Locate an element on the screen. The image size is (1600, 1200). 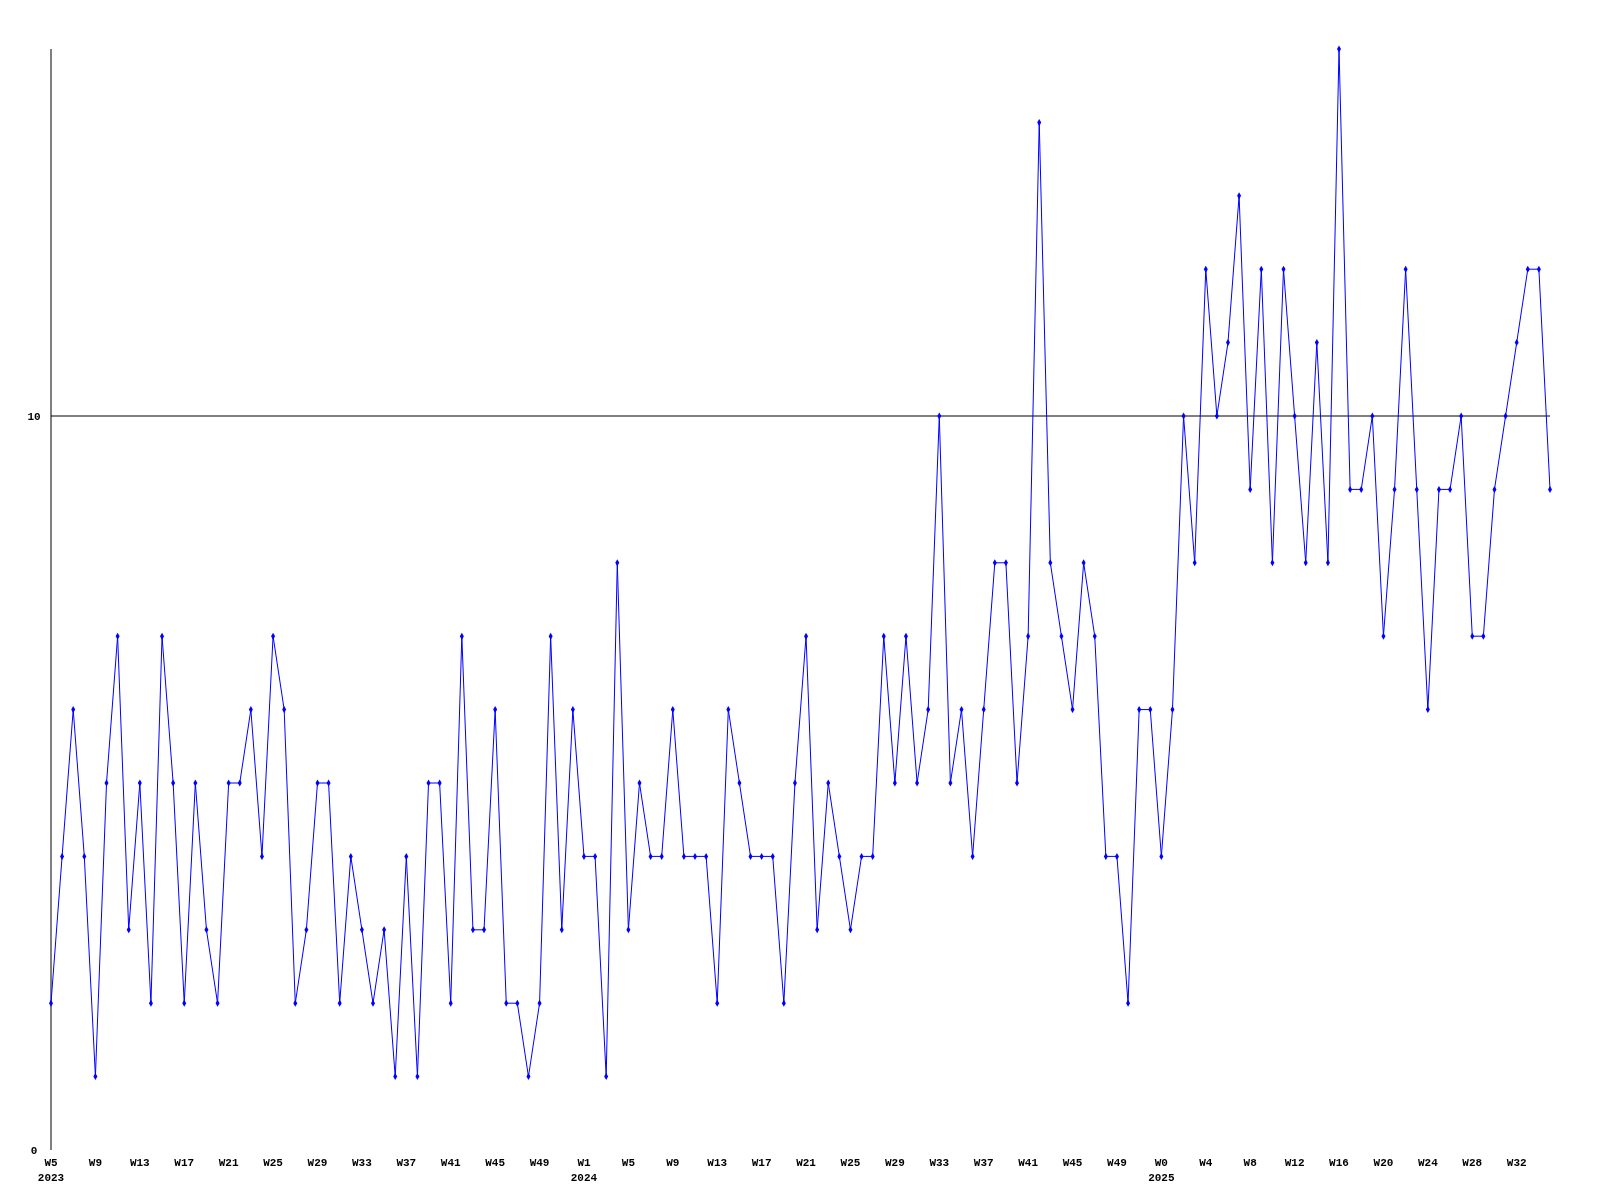
x-tick-label: W28 is located at coordinates (1472, 1163).